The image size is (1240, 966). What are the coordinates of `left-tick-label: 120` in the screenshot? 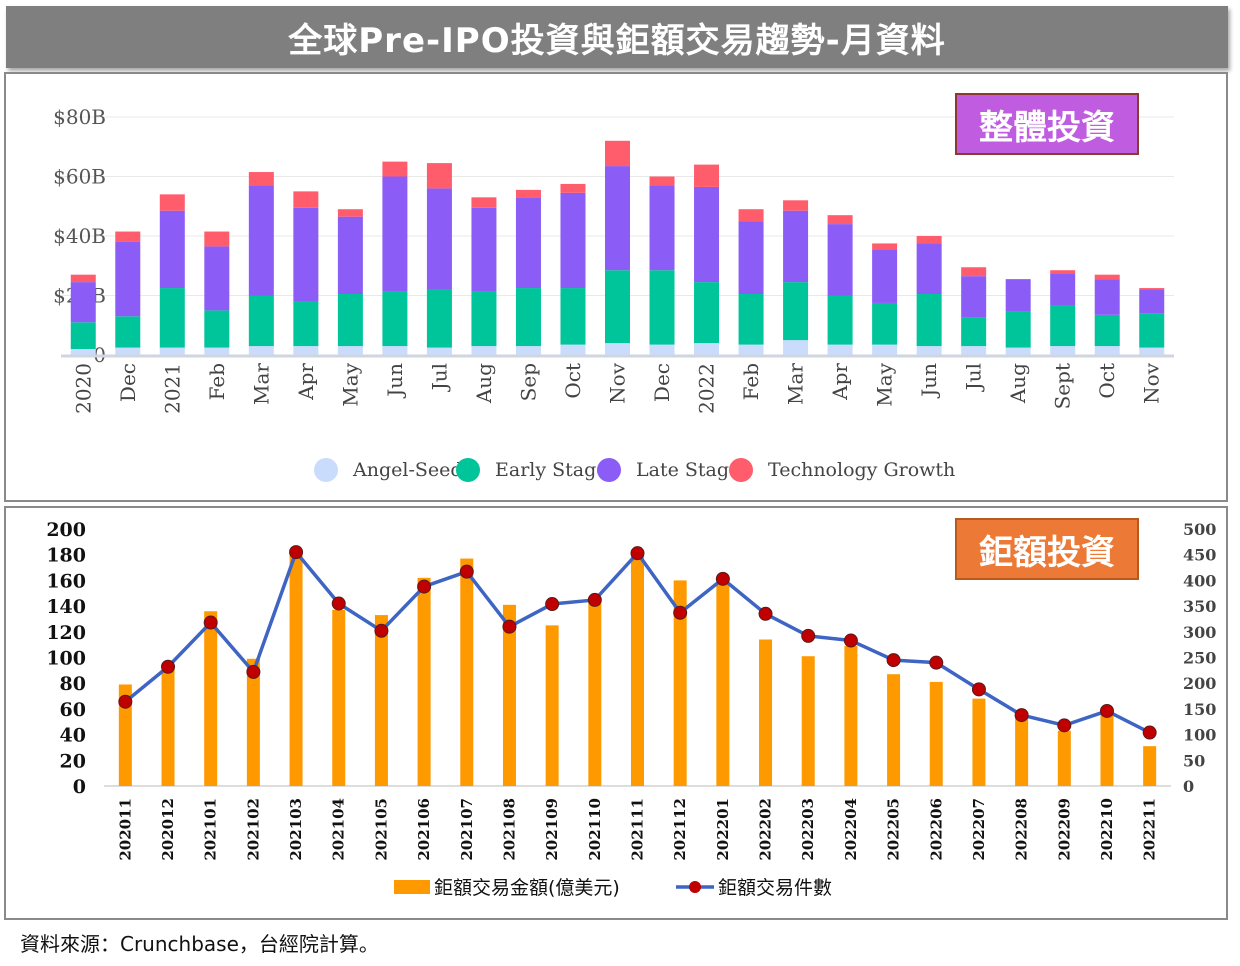 It's located at (66, 633).